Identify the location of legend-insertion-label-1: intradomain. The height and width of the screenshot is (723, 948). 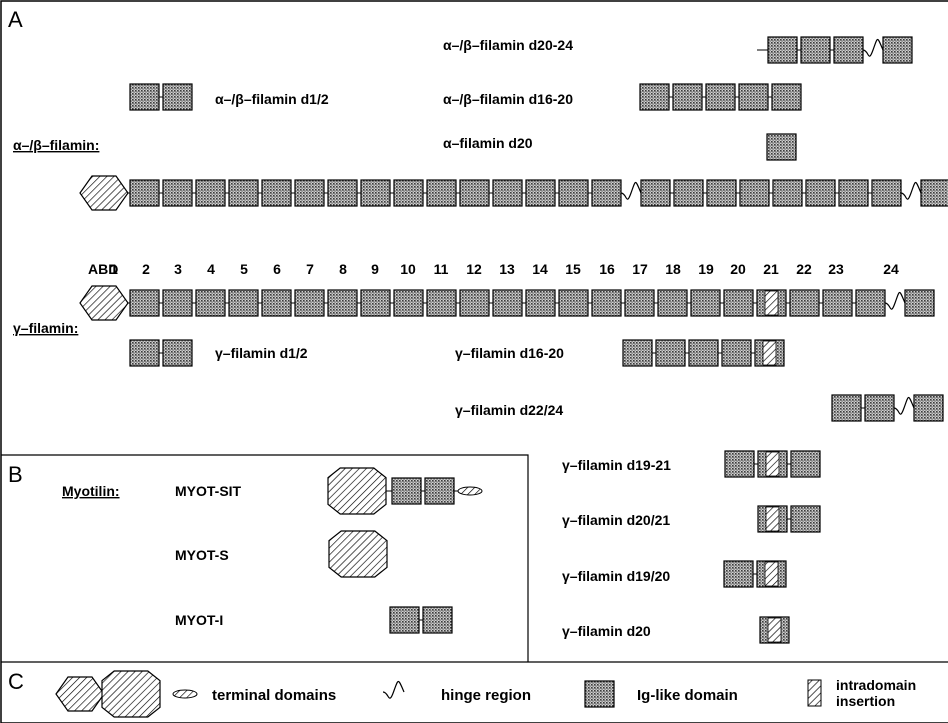
(876, 685).